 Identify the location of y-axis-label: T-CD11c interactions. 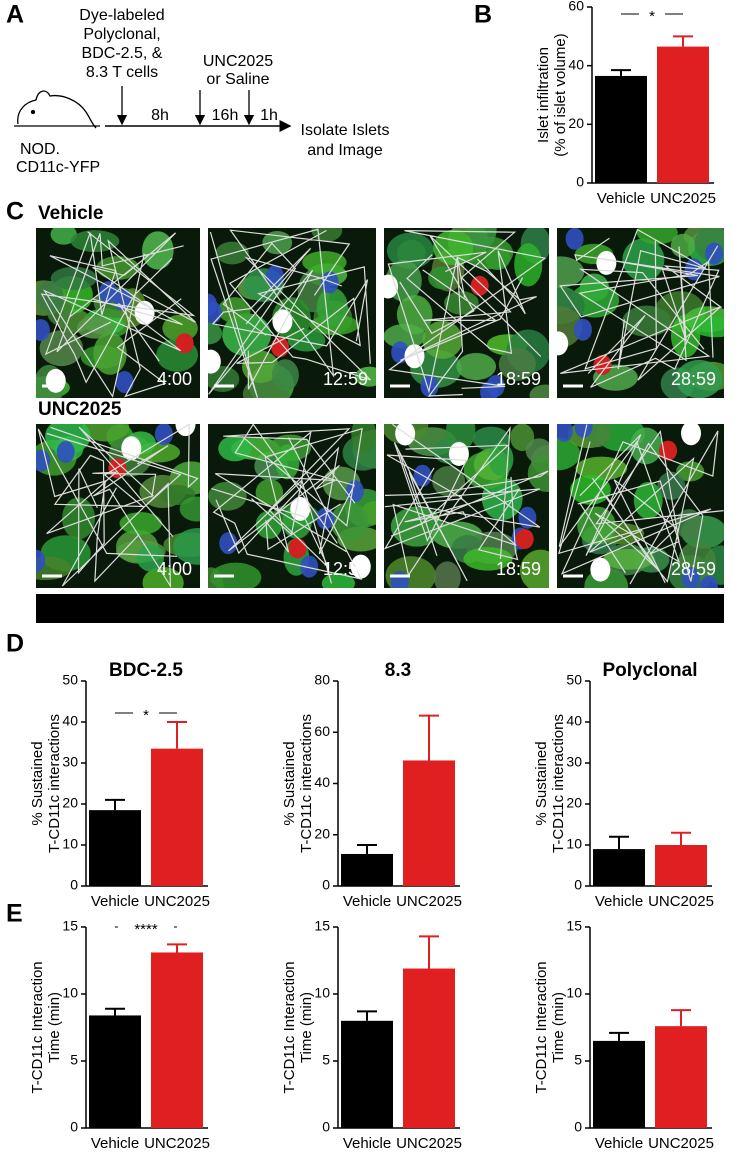
(558, 783).